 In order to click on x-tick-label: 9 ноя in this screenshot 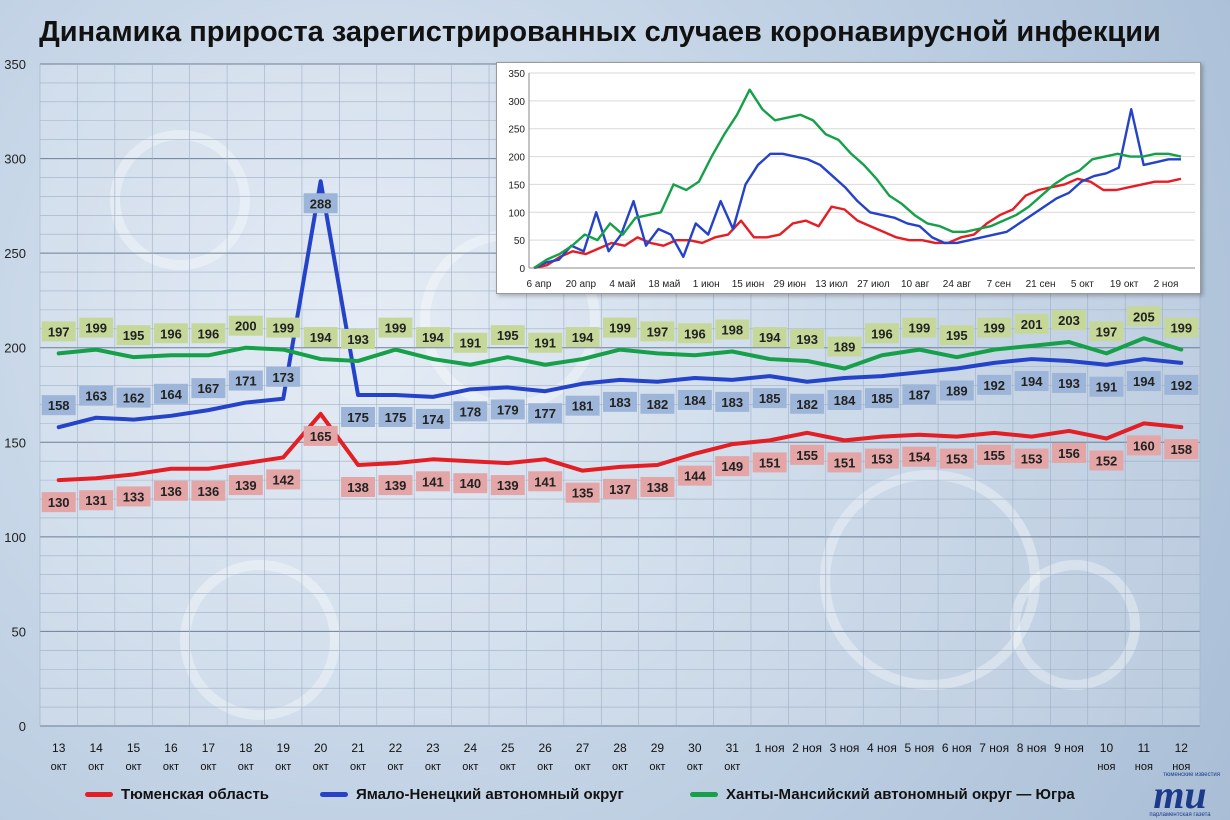, I will do `click(1069, 748)`.